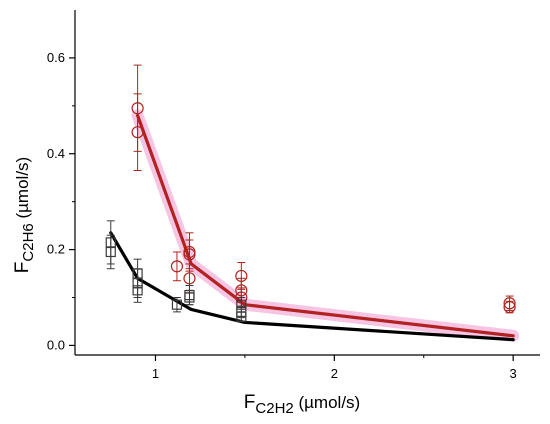  Describe the element at coordinates (56, 153) in the screenshot. I see `y-tick-label: 0.4` at that location.